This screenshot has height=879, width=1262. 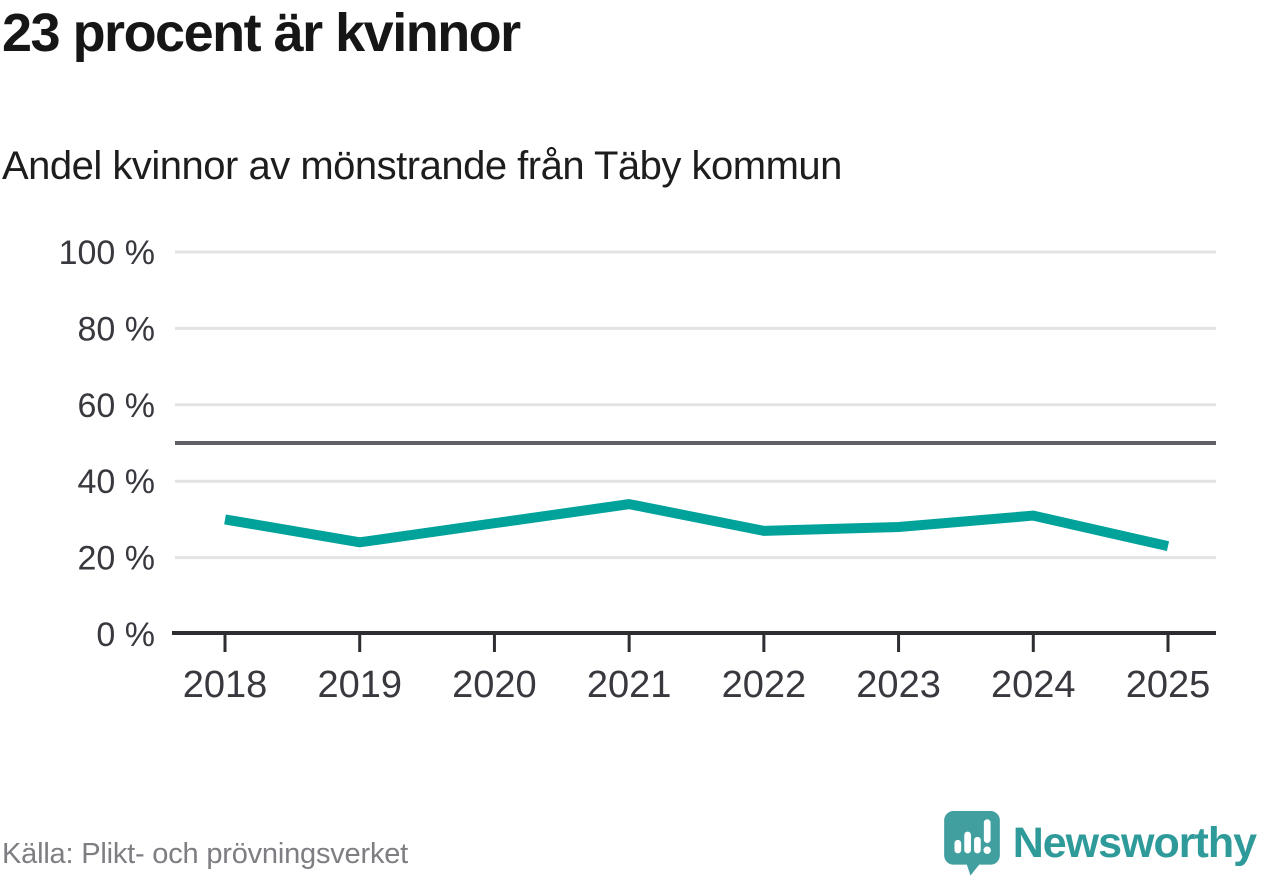 What do you see at coordinates (987, 831) in the screenshot?
I see `exclamation-bar` at bounding box center [987, 831].